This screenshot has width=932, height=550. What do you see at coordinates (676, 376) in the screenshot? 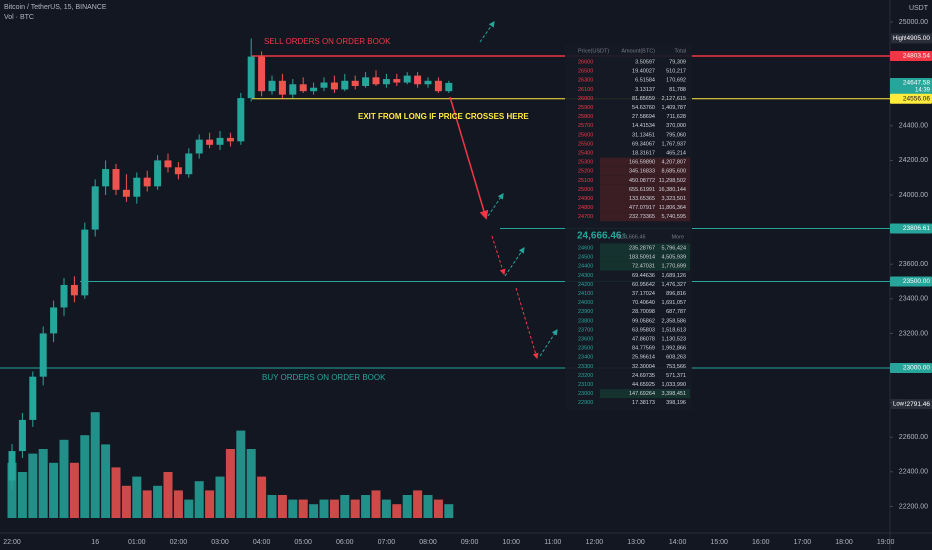
I see `bid-cell: 571,371` at bounding box center [676, 376].